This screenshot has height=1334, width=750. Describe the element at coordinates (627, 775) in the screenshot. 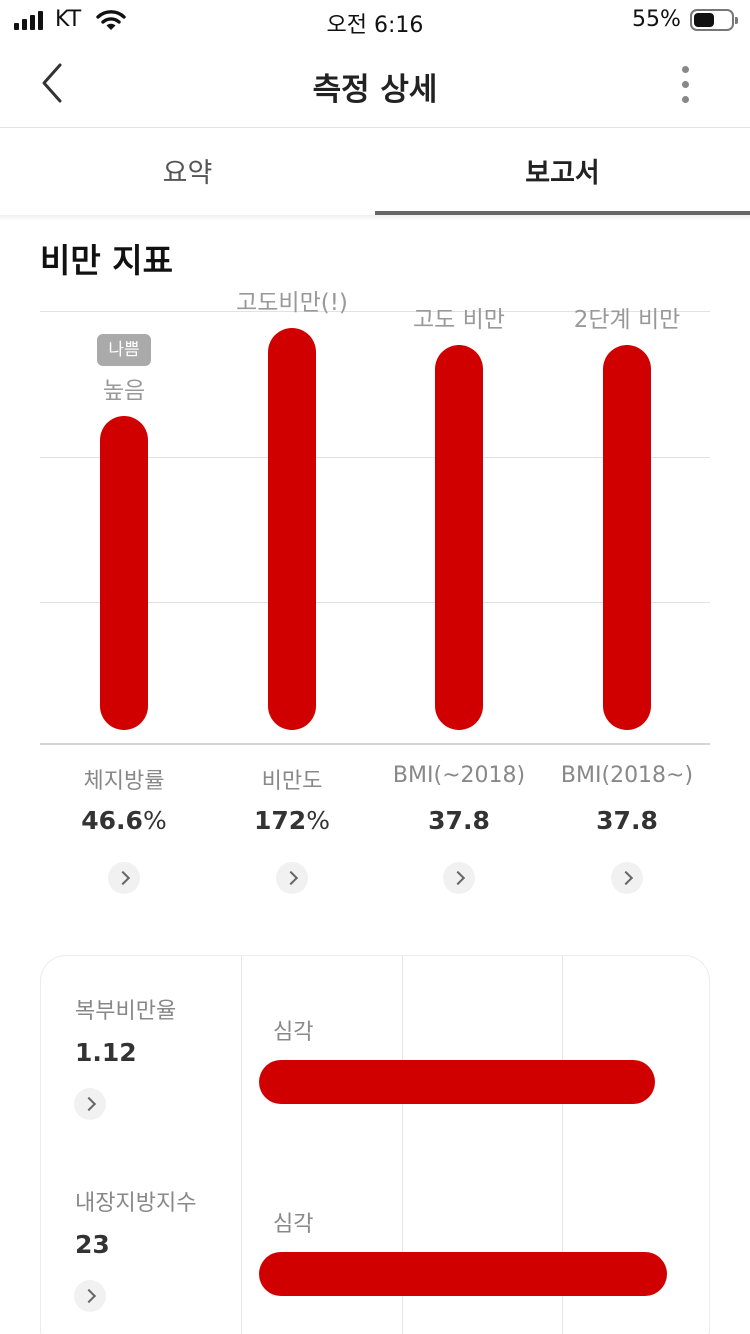

I see `metric-name: BMI(2018~)` at that location.